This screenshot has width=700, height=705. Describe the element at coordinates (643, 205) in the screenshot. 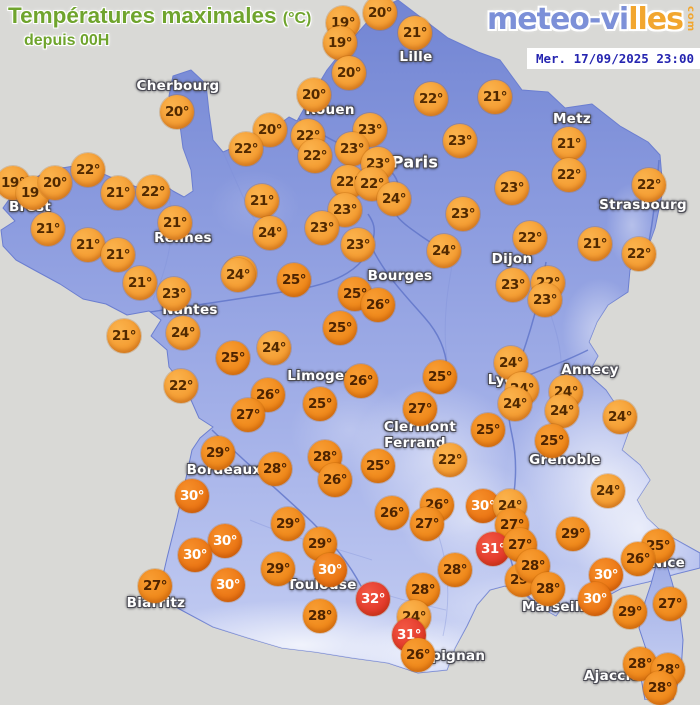

I see `city-label-strasbourg: Strasbourg` at that location.